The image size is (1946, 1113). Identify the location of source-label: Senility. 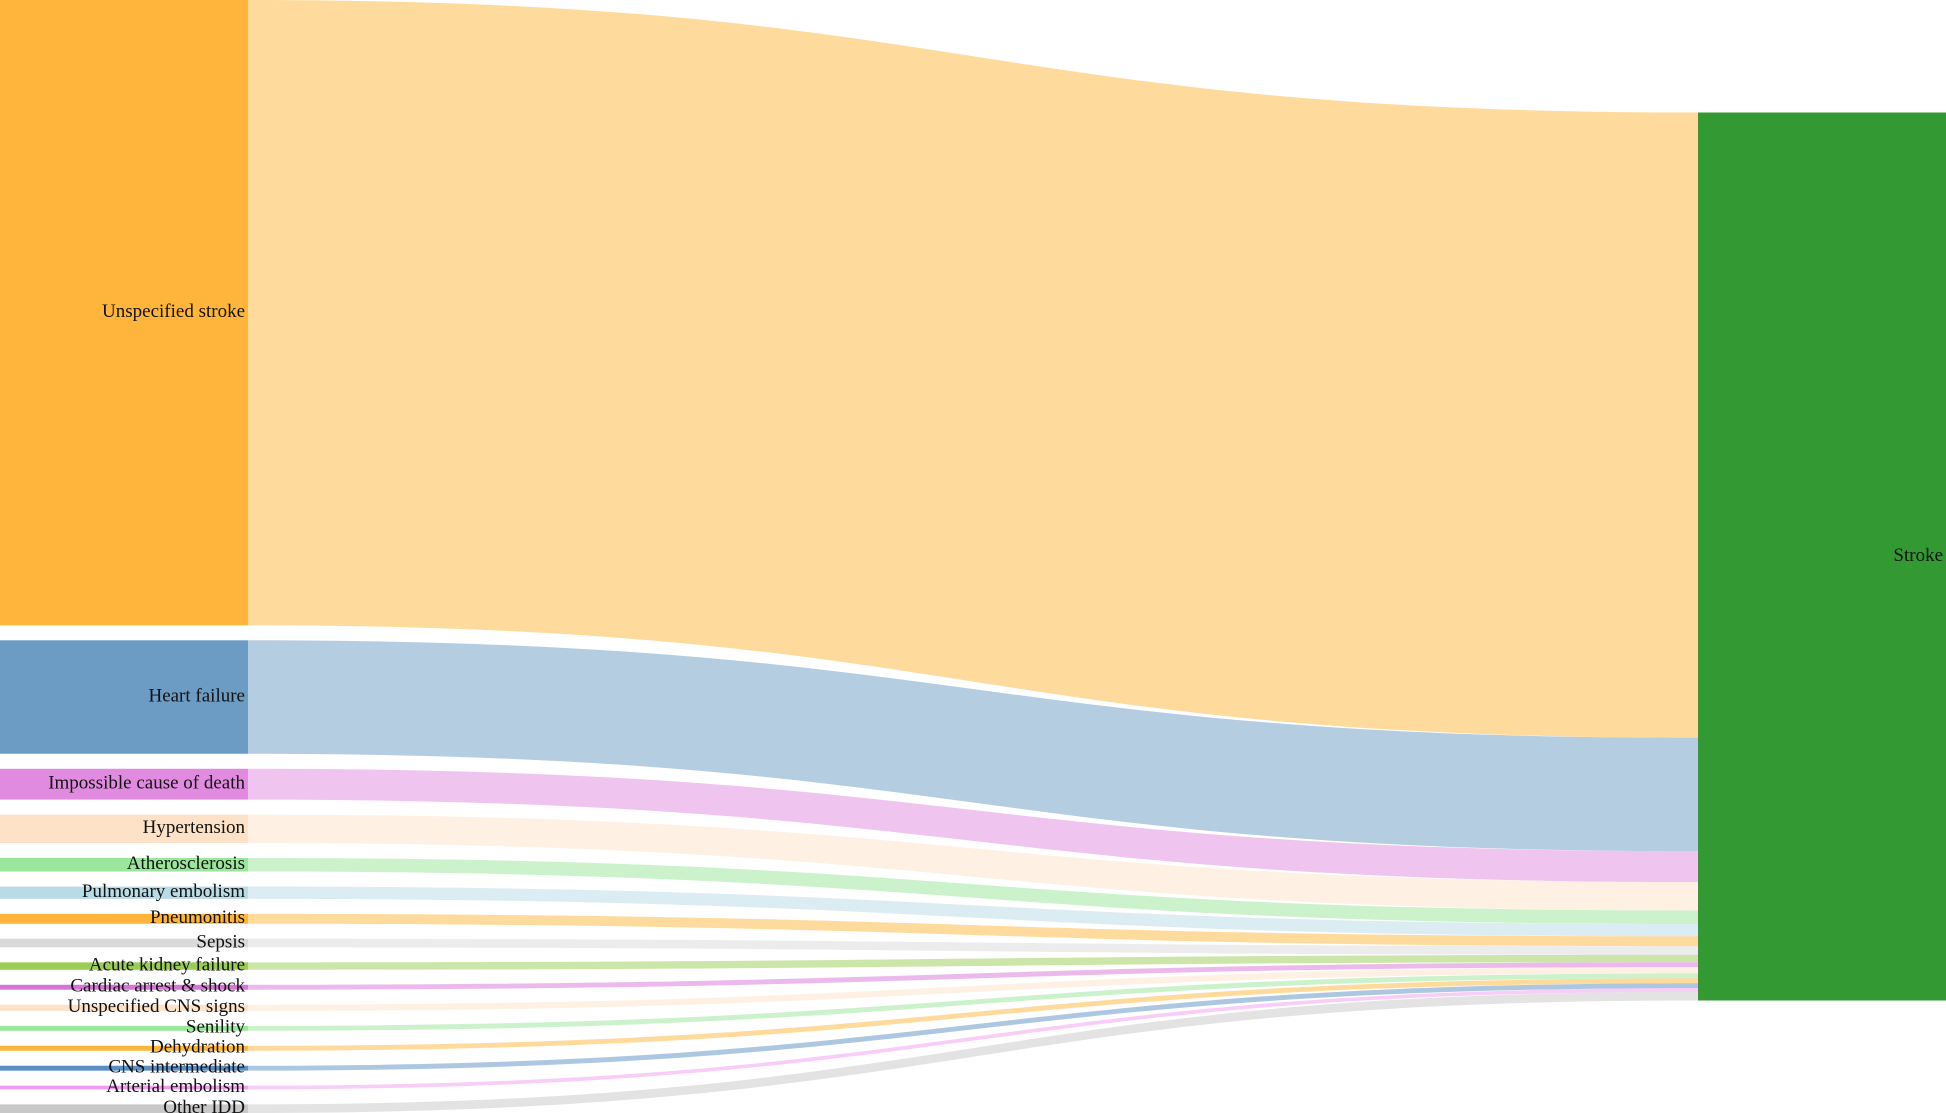
(216, 1027).